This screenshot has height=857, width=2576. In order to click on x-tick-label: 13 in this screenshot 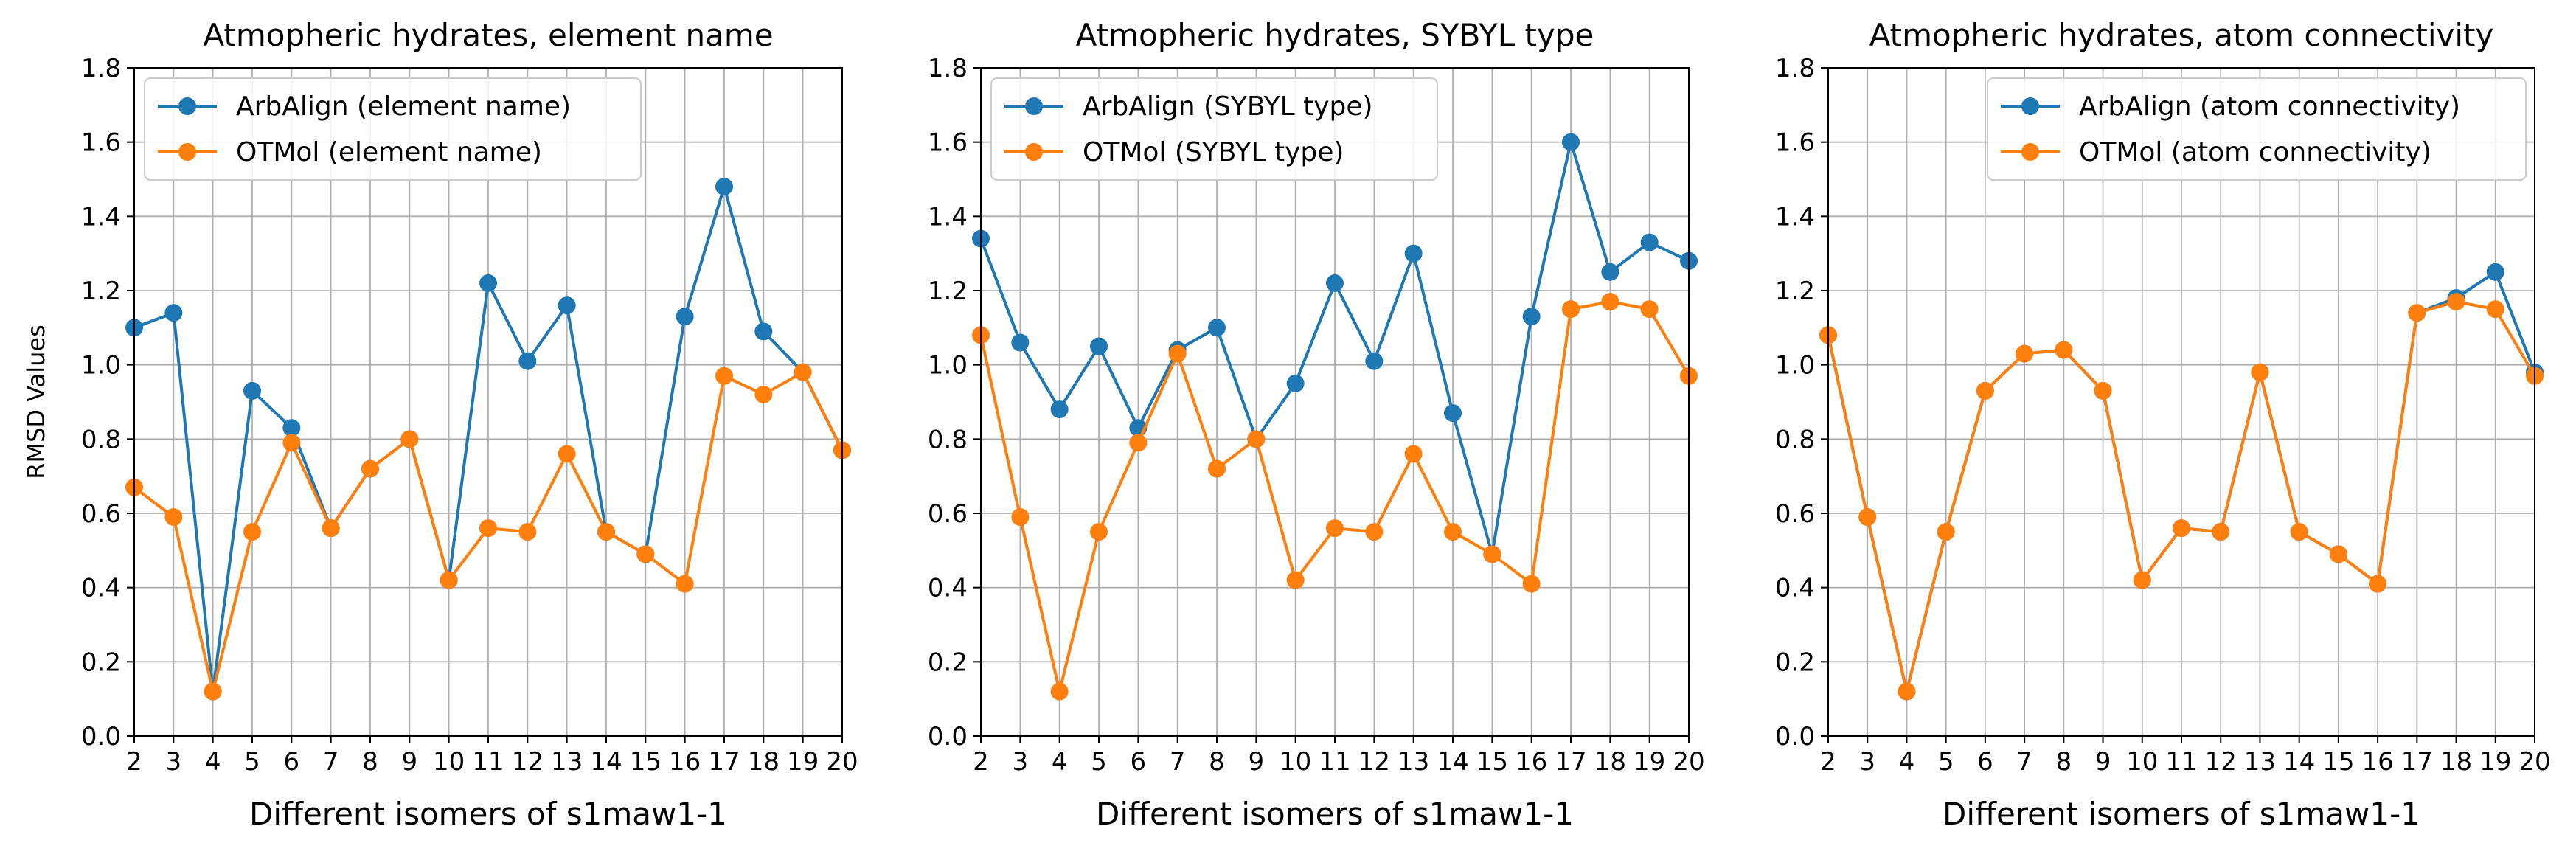, I will do `click(1413, 762)`.